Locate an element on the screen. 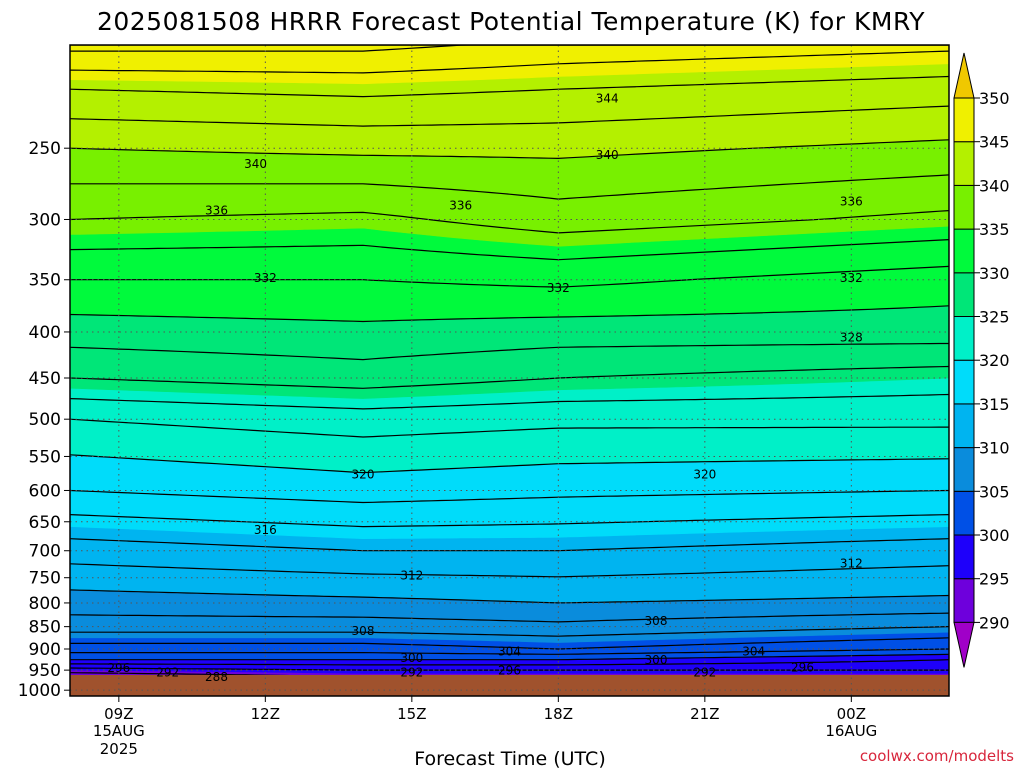 The width and height of the screenshot is (1024, 768). x-tick-label: 15Z is located at coordinates (411, 714).